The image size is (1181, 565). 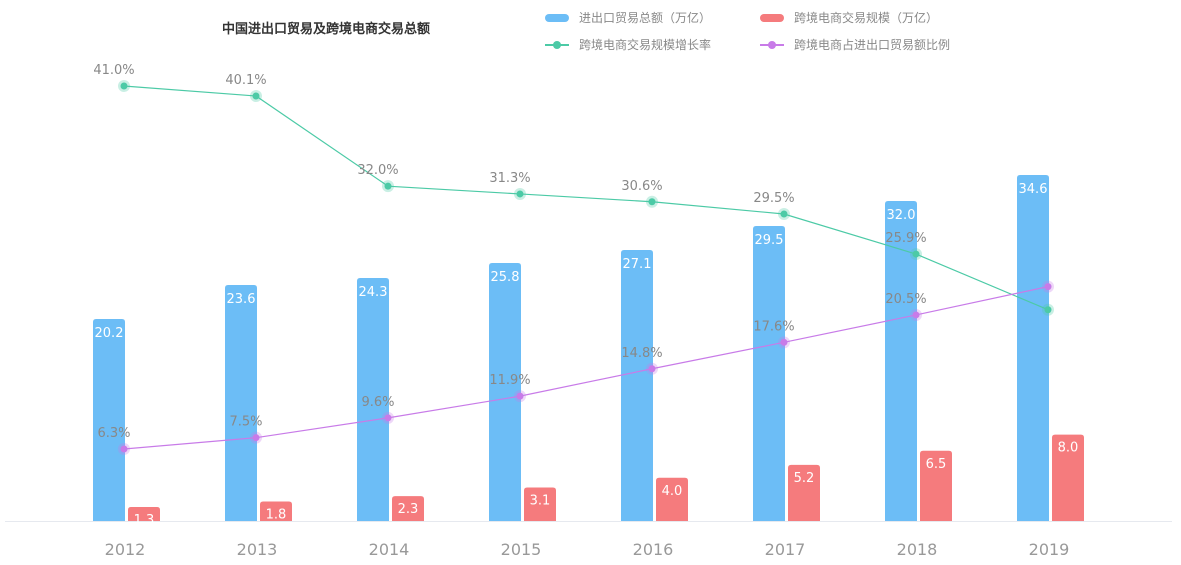 I want to click on bar-label: 24.3, so click(x=373, y=292).